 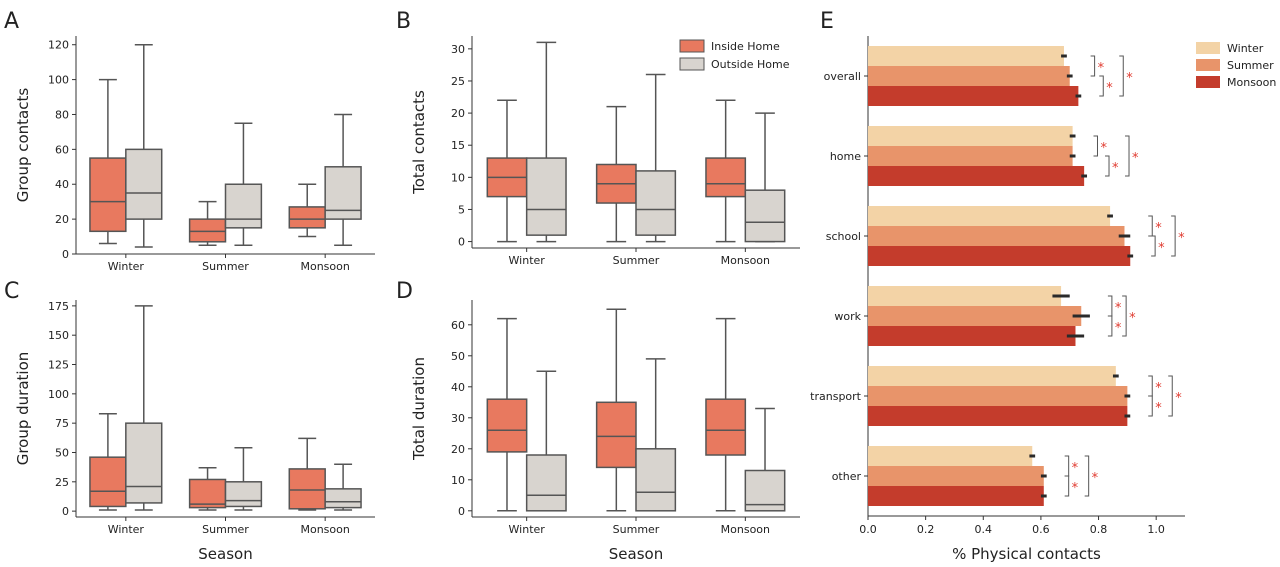 I want to click on bar-home-winter, so click(x=970, y=136).